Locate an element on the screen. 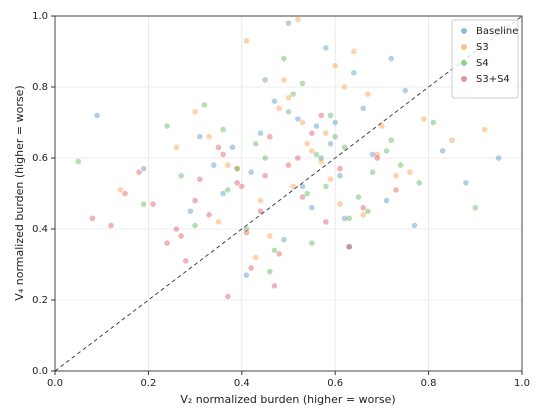 The image size is (550, 415). x-tick-label: 0.6 is located at coordinates (335, 383).